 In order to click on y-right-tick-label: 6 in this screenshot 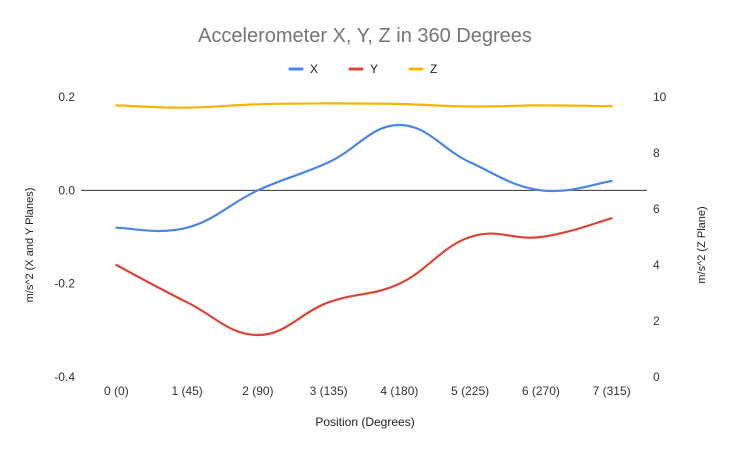, I will do `click(656, 209)`.